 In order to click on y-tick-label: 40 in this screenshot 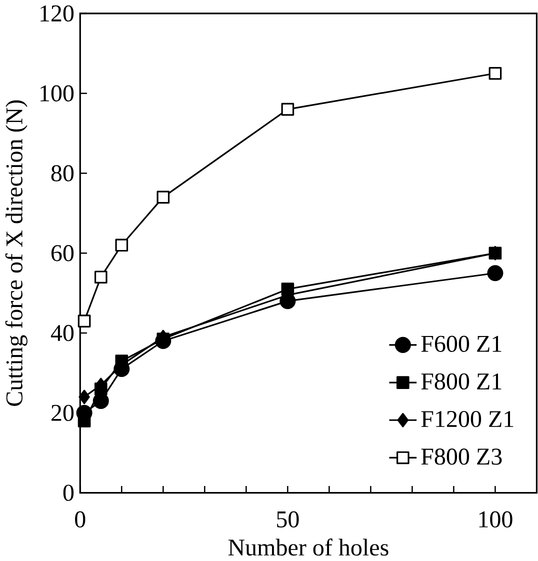, I will do `click(62, 333)`.